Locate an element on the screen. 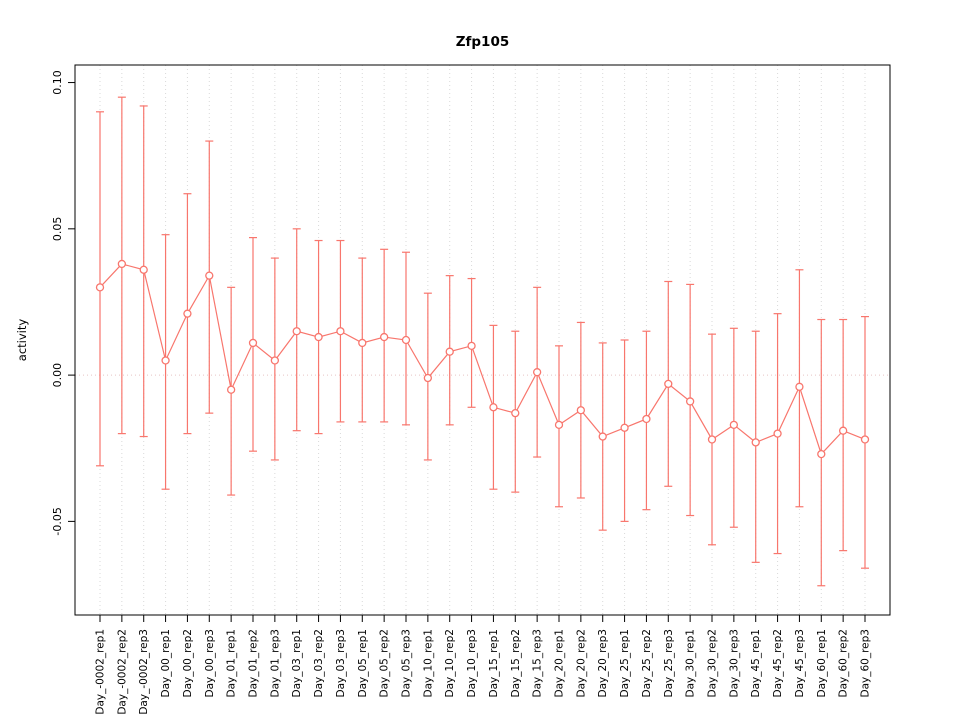 The width and height of the screenshot is (960, 720). x-tick-label: Day_-0002_rep1 is located at coordinates (101, 672).